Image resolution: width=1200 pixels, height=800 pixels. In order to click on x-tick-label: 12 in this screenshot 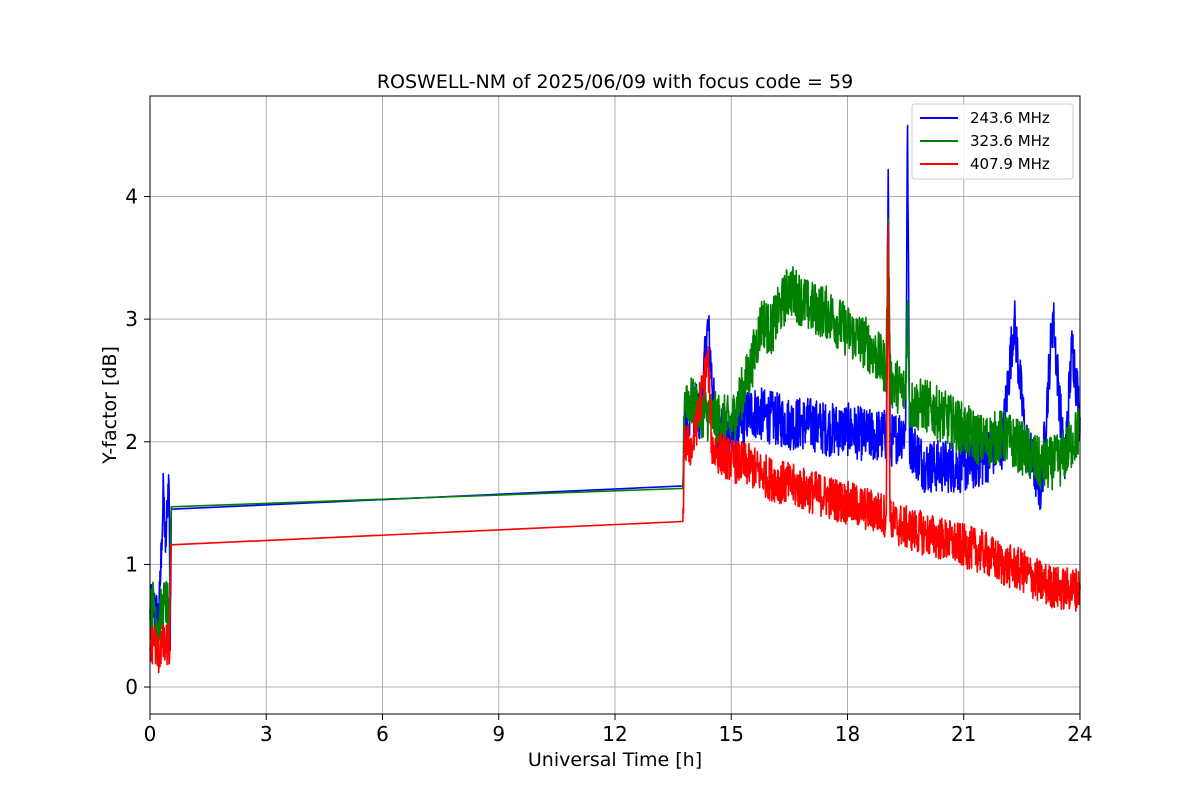, I will do `click(614, 734)`.